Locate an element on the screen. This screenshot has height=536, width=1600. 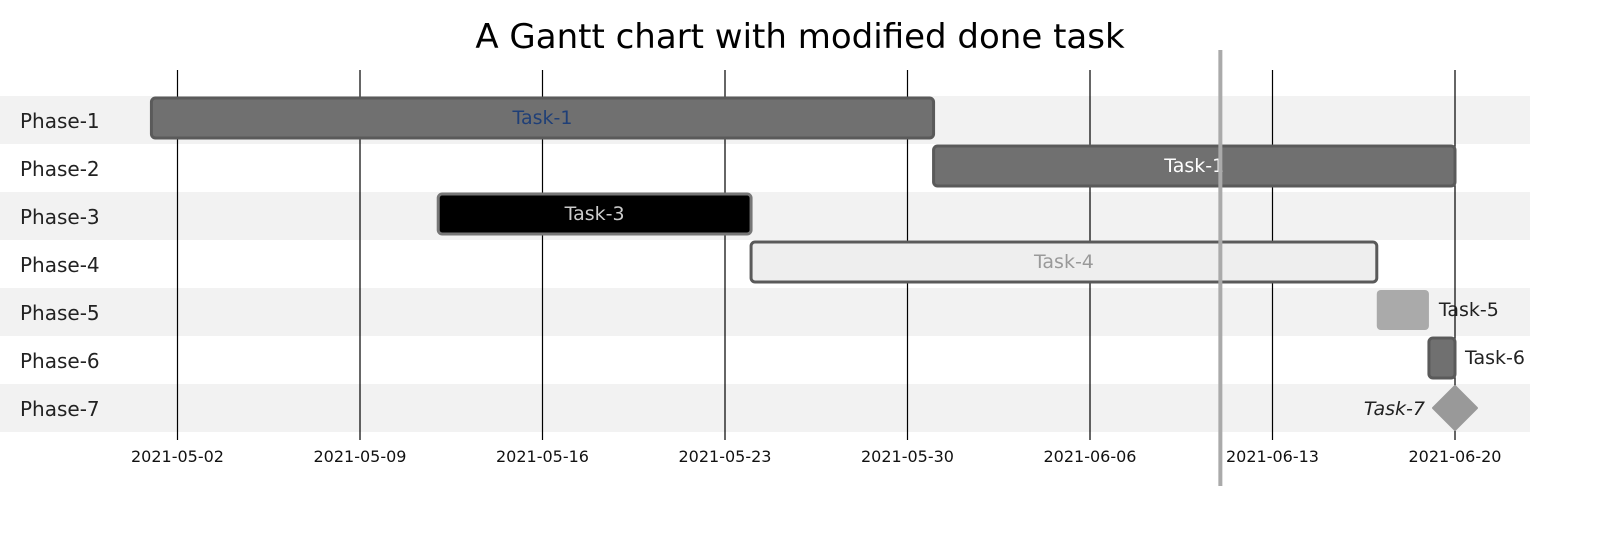
chart-title: A Gantt chart with modified done task is located at coordinates (800, 37).